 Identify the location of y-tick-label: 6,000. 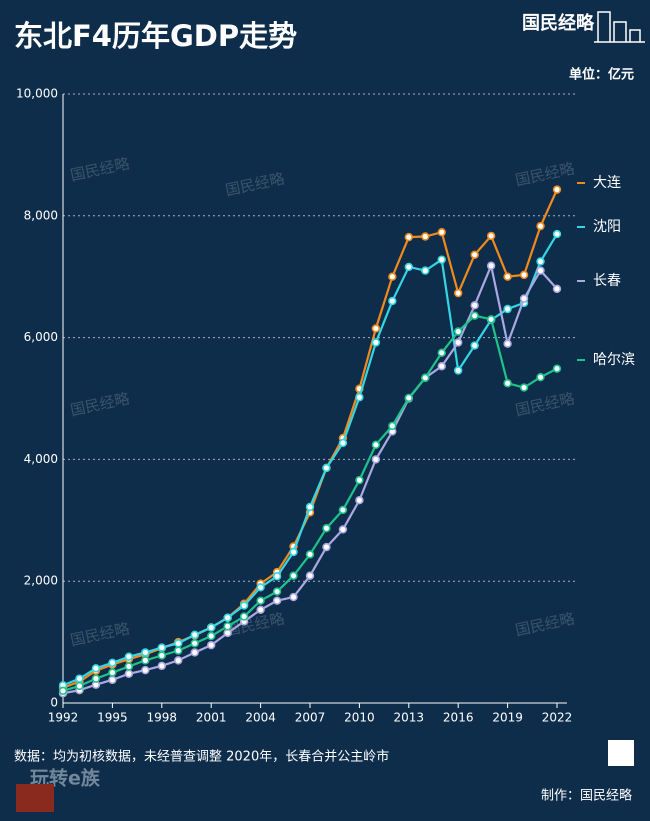
(41, 337).